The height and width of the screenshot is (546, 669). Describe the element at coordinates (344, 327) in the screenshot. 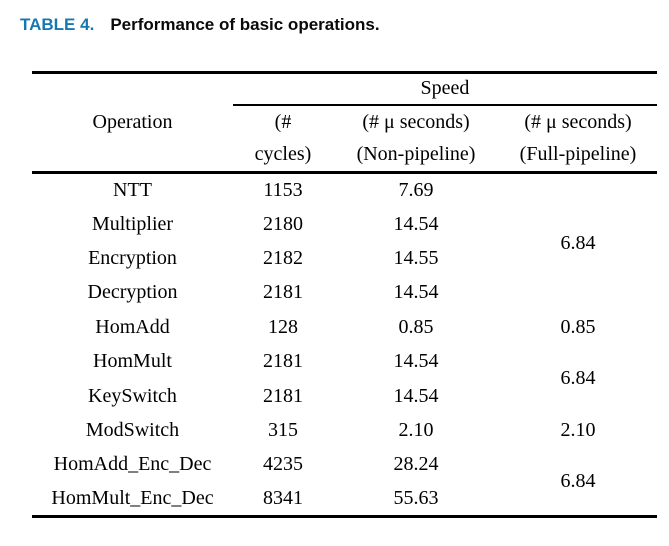

I see `table-row-homadd: HomAdd 128 0.85 0.85` at that location.